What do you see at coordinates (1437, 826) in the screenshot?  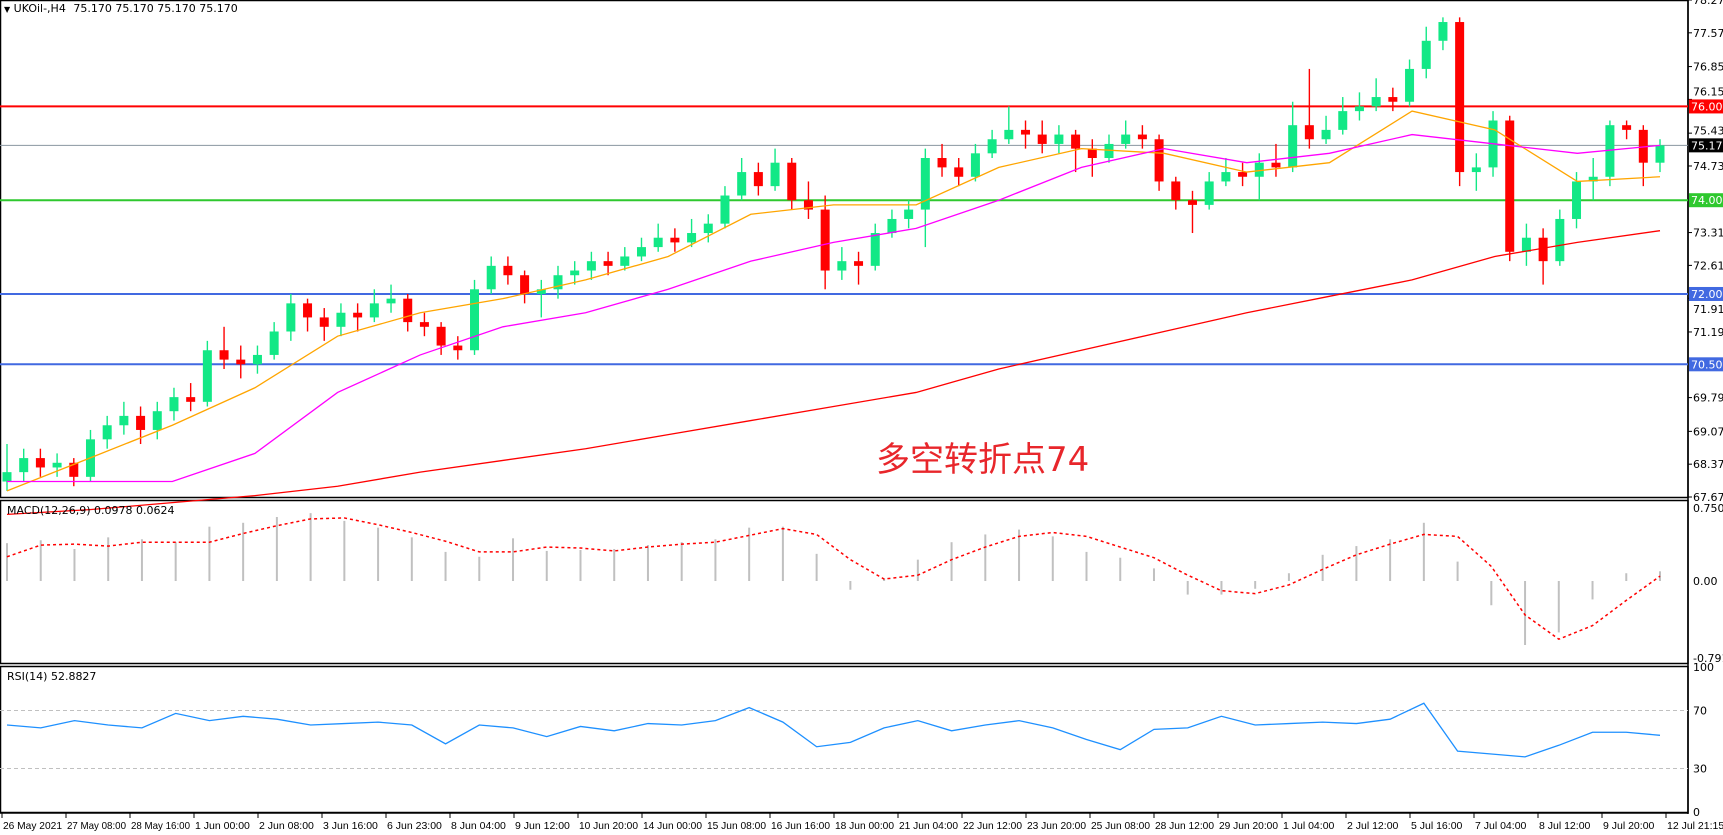 I see `time-tick-label: 5 Jul 16:00` at bounding box center [1437, 826].